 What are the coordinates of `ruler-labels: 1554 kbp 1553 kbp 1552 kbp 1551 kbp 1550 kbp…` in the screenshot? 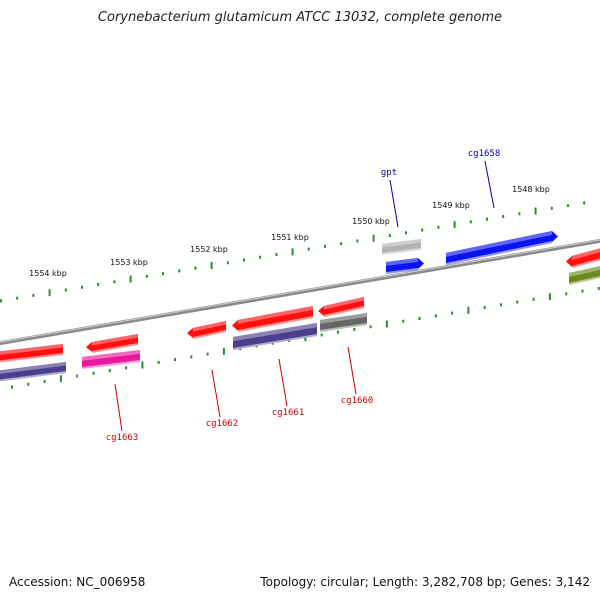 It's located at (289, 231).